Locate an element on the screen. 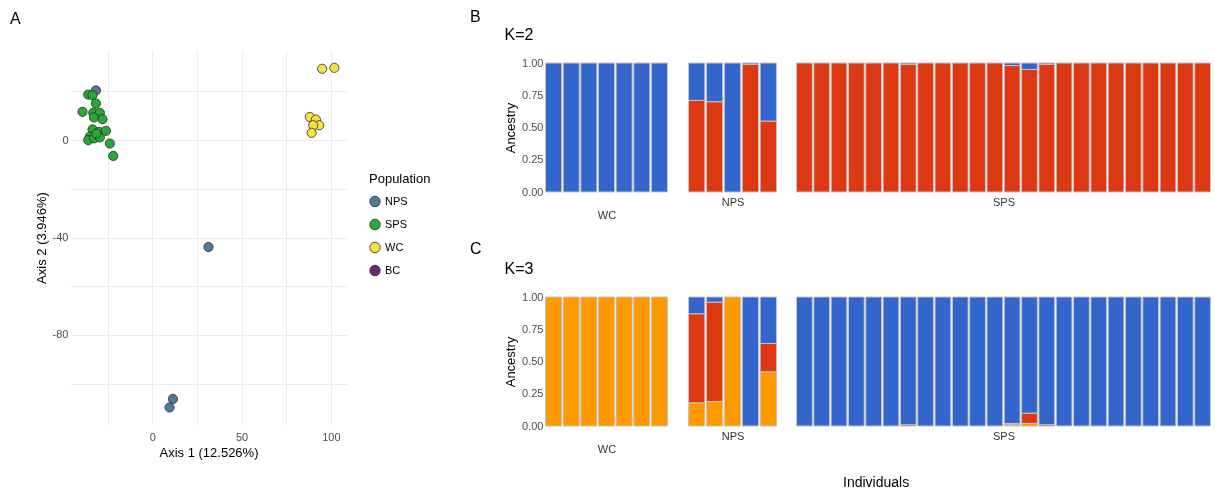 The height and width of the screenshot is (495, 1215). text: A is located at coordinates (15, 19).